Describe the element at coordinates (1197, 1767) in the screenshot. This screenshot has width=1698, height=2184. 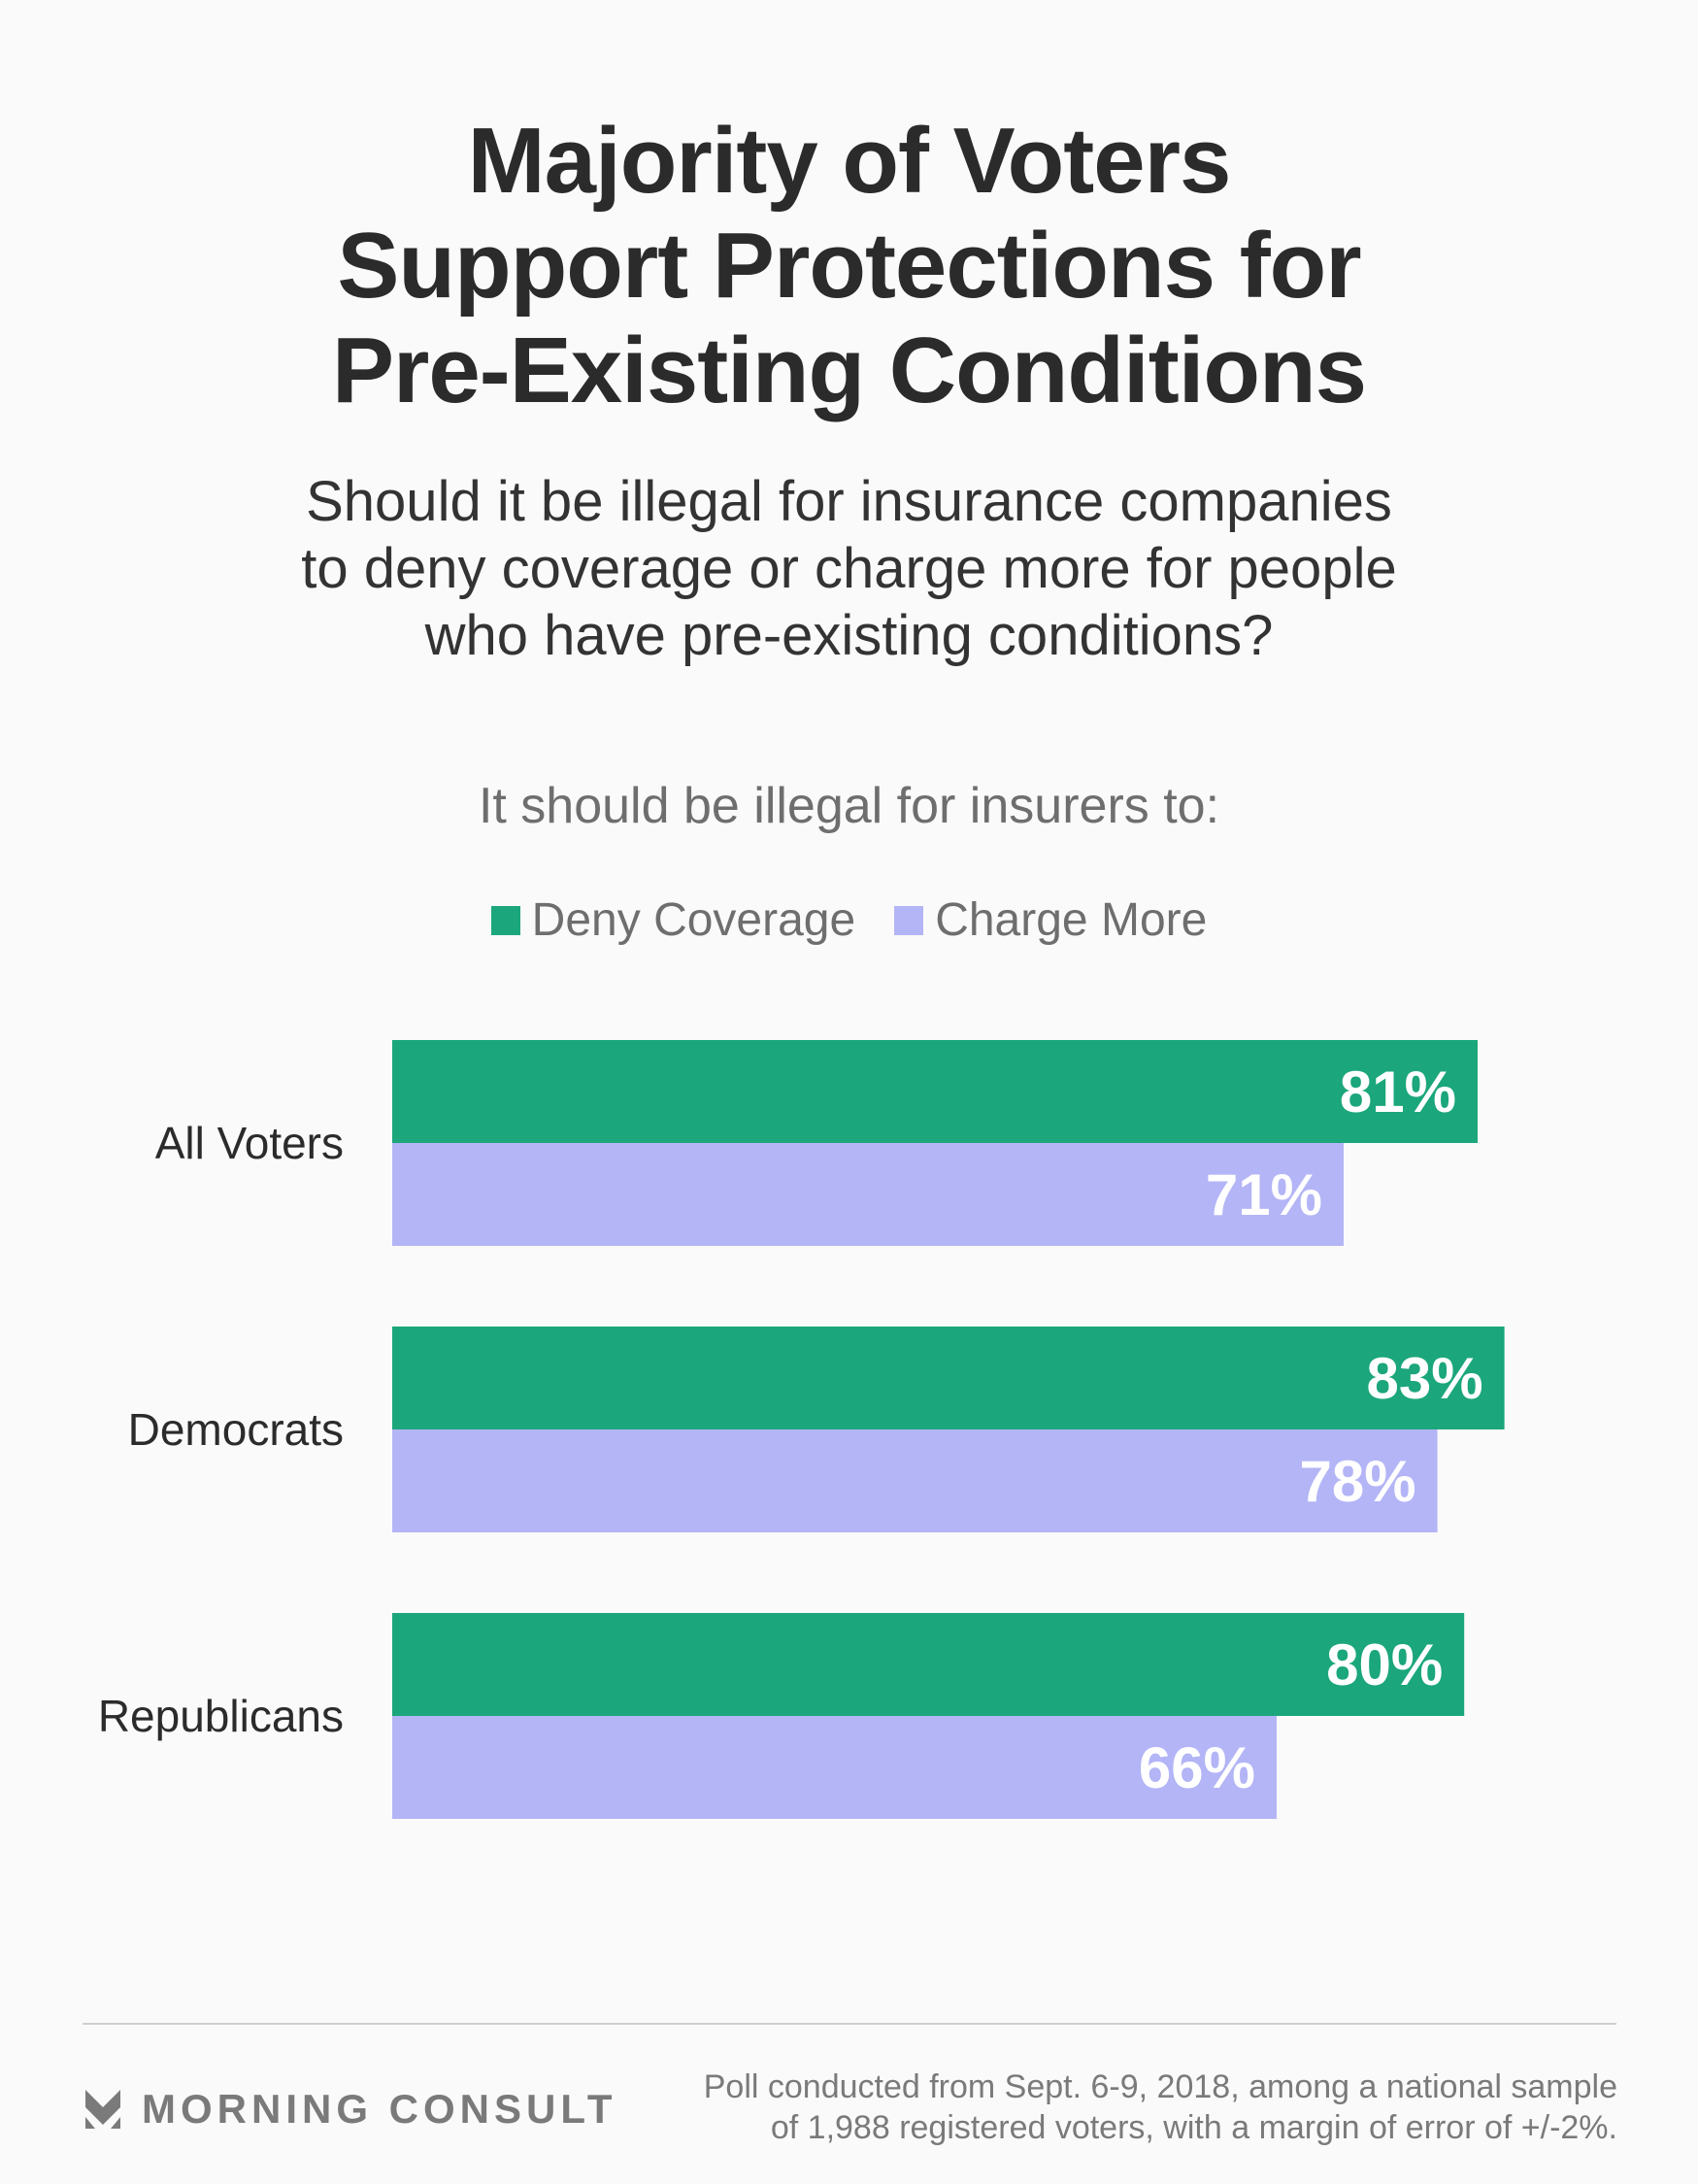
I see `value-label-republicans-charge-more: 66%` at that location.